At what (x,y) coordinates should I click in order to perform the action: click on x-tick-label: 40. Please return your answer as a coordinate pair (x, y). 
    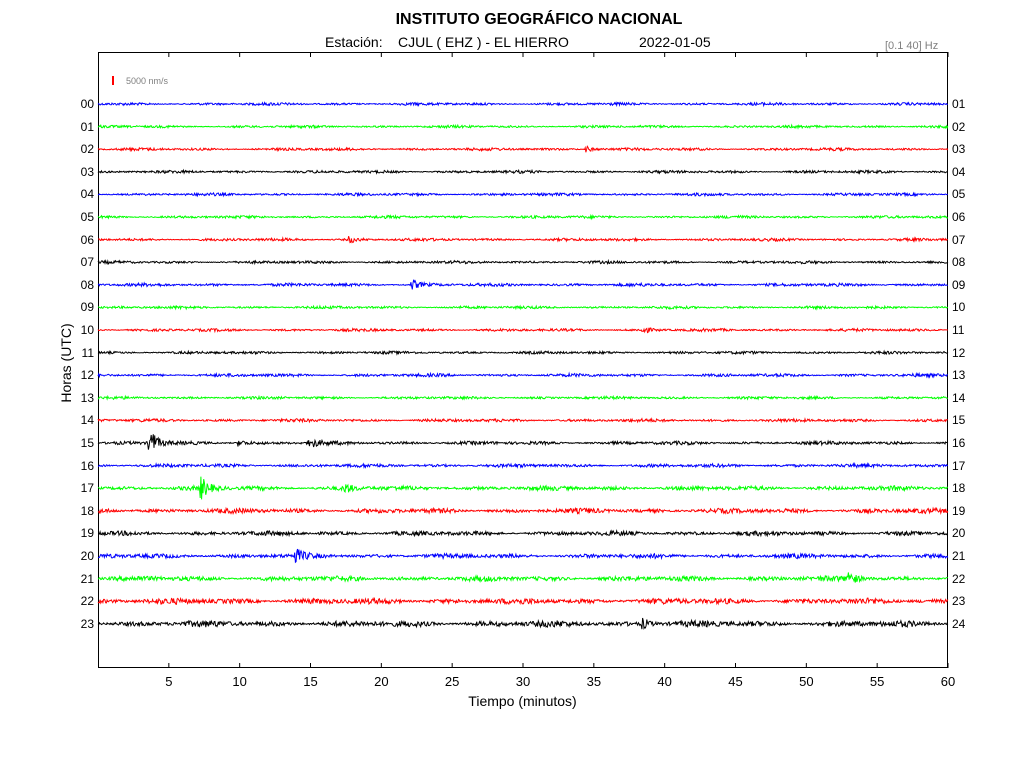
    Looking at the image, I should click on (664, 681).